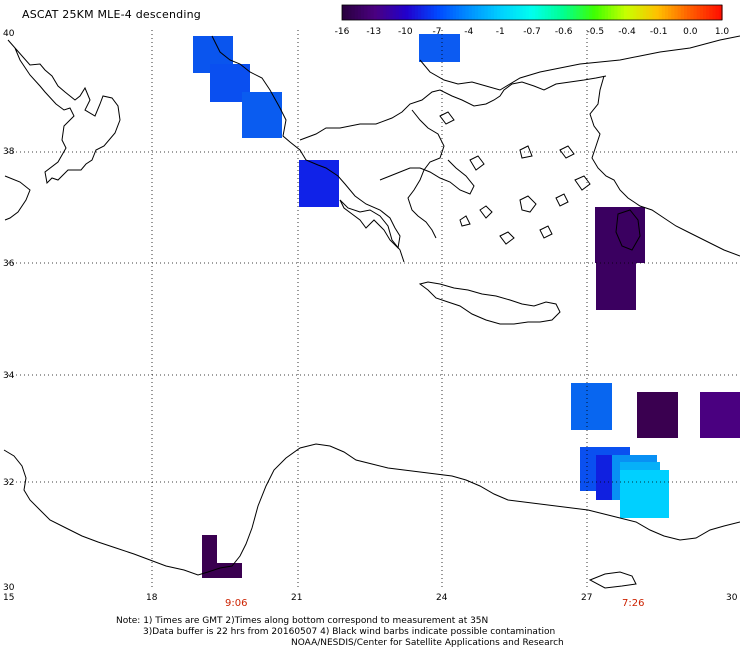 The image size is (740, 650). Describe the element at coordinates (9, 34) in the screenshot. I see `lat-tick: 40` at that location.